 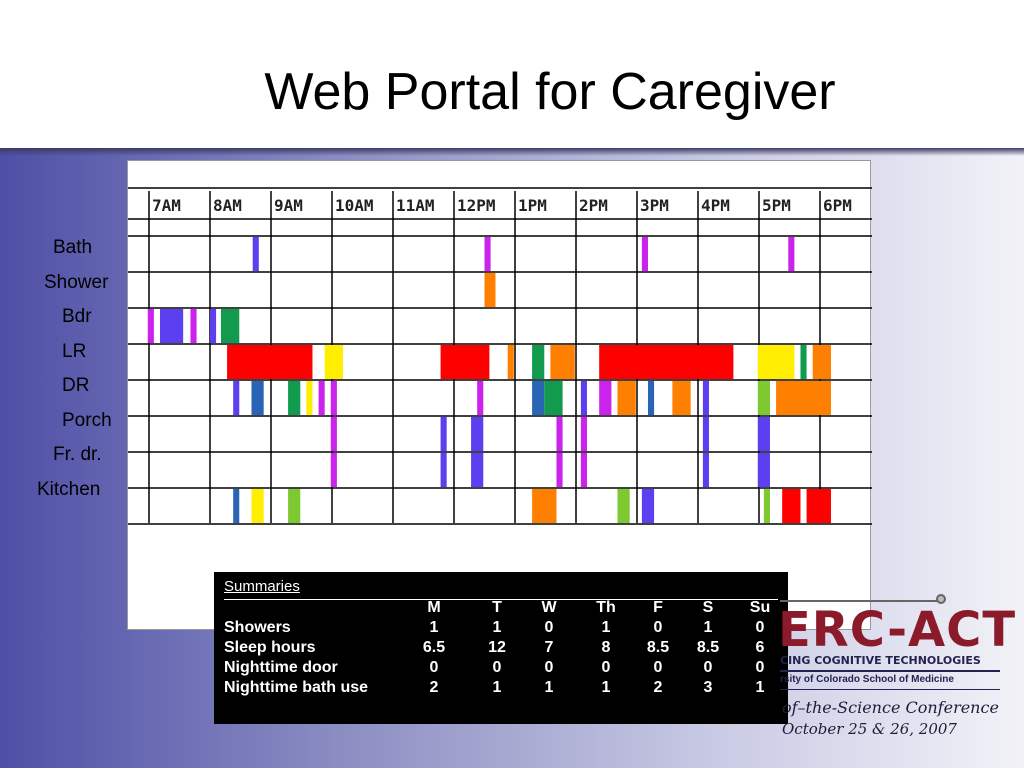 What do you see at coordinates (257, 627) in the screenshot?
I see `summary-row-label: Showers` at bounding box center [257, 627].